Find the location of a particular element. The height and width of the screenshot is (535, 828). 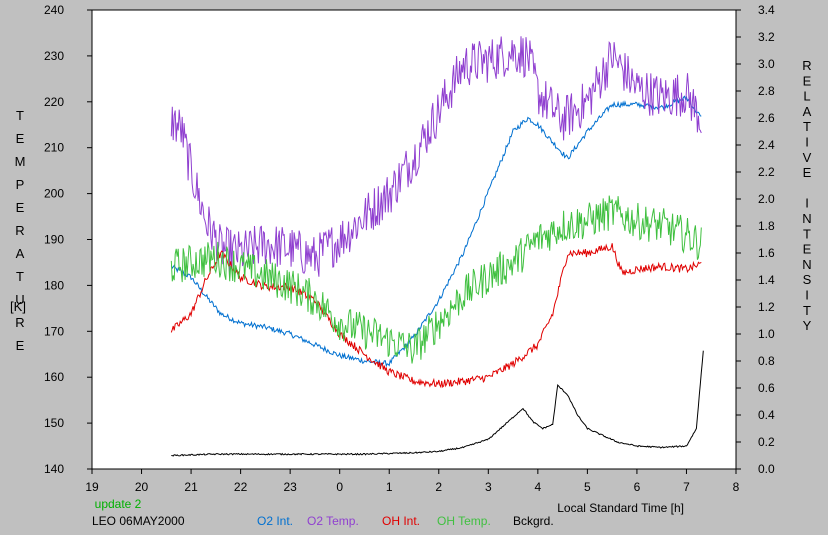

x-tick-label: 7 is located at coordinates (686, 487).